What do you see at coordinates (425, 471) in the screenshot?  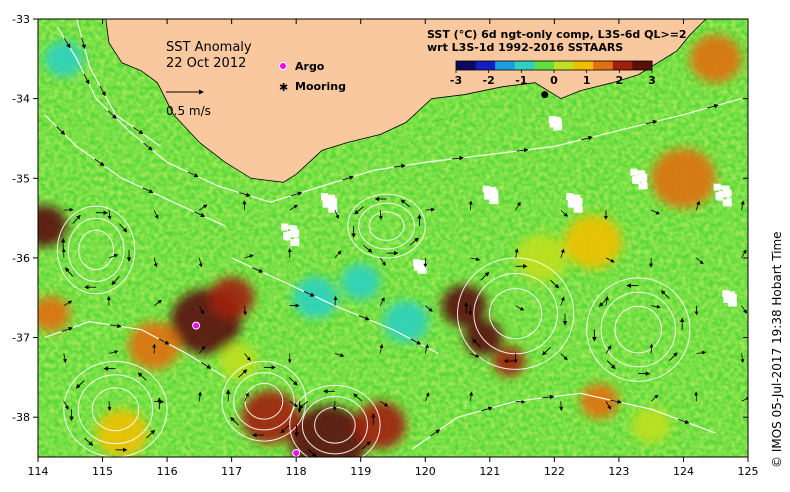 I see `x-tick-label: 120` at bounding box center [425, 471].